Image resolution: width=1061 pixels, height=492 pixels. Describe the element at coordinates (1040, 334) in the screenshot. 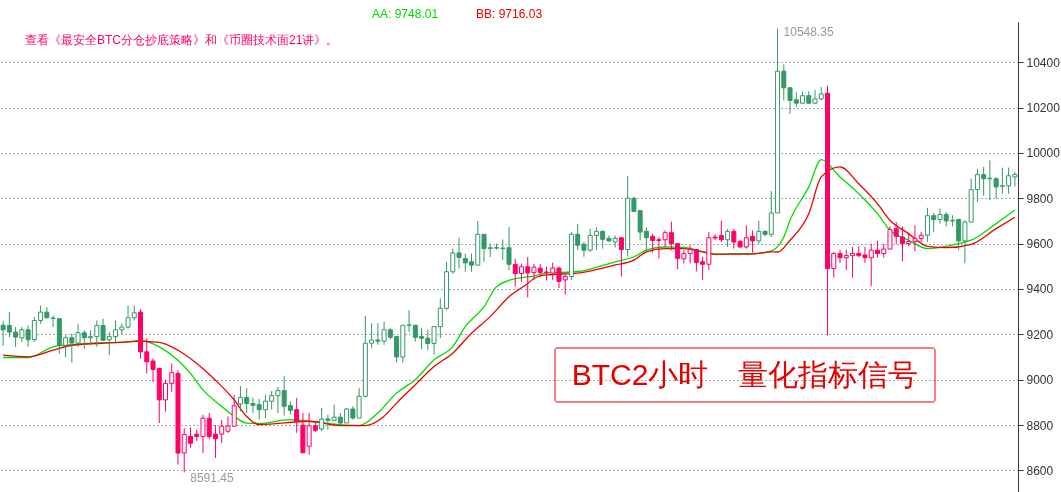

I see `y-tick-label: 9200` at that location.